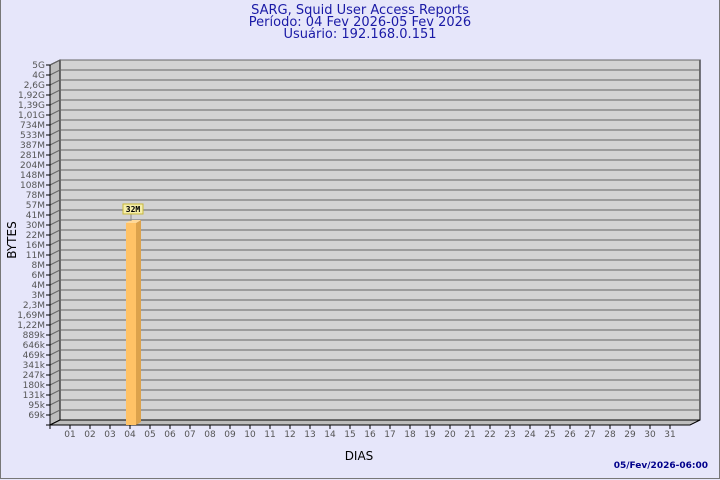 The height and width of the screenshot is (480, 720). Describe the element at coordinates (669, 435) in the screenshot. I see `x-tick-label: 31` at that location.